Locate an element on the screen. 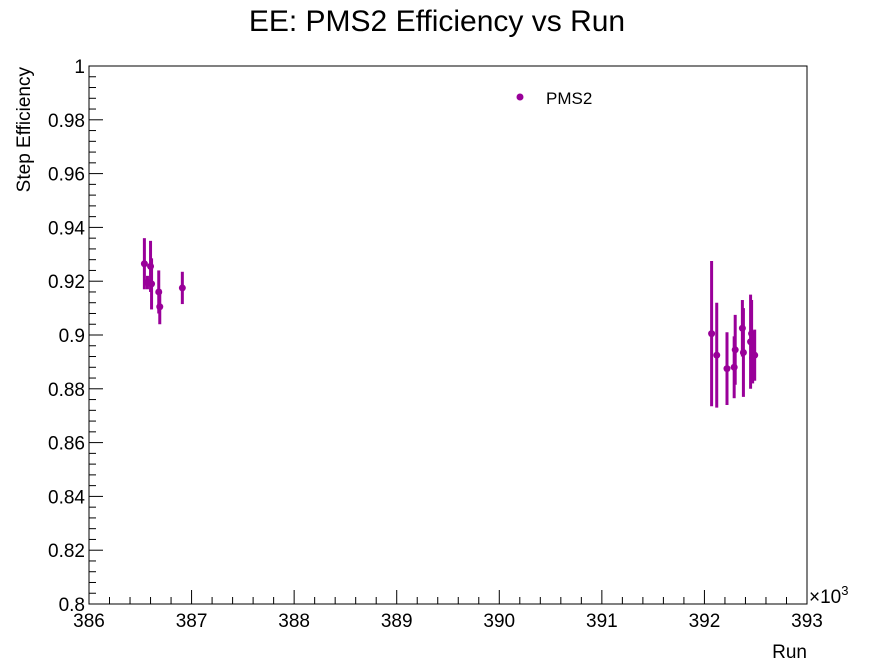 The height and width of the screenshot is (672, 896). x-axis-multiplier: ×10³ is located at coordinates (828, 595).